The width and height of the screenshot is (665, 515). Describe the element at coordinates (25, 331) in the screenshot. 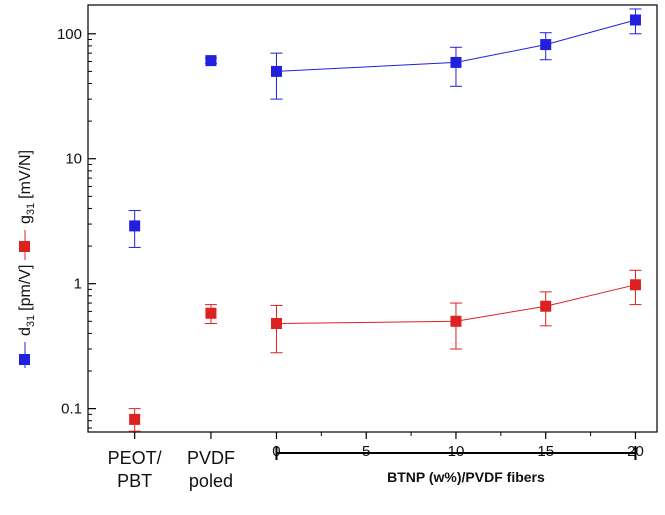

I see `d31-symbol: d` at that location.